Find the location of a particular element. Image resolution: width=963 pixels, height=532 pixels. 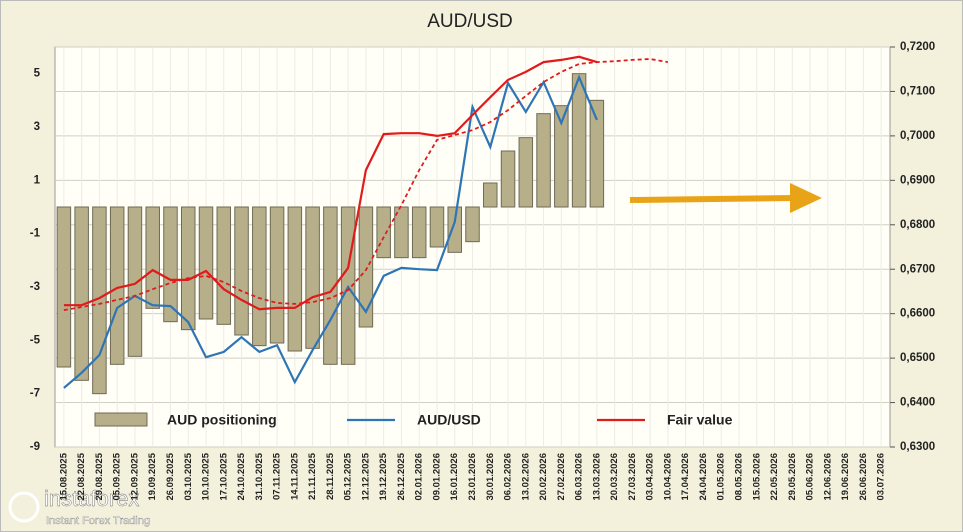

x-tick-label: 12.12.2025 is located at coordinates (365, 476).